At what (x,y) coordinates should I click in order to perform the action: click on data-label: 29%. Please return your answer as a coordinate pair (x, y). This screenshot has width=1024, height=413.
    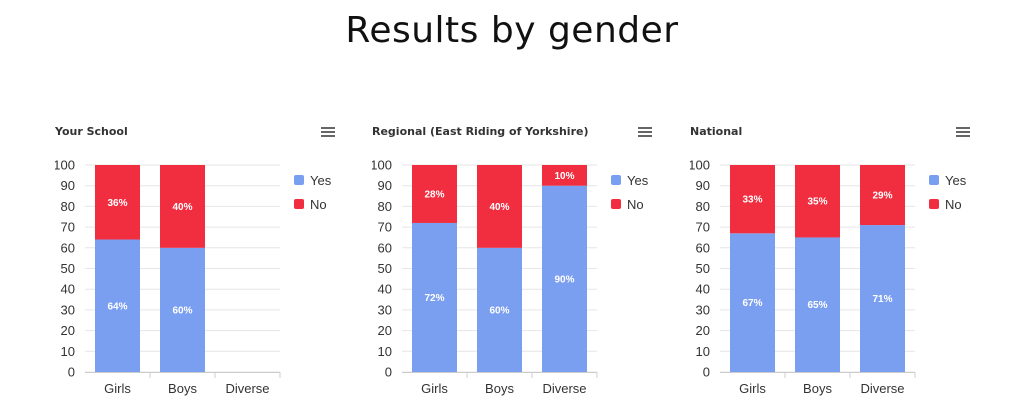
    Looking at the image, I should click on (882, 196).